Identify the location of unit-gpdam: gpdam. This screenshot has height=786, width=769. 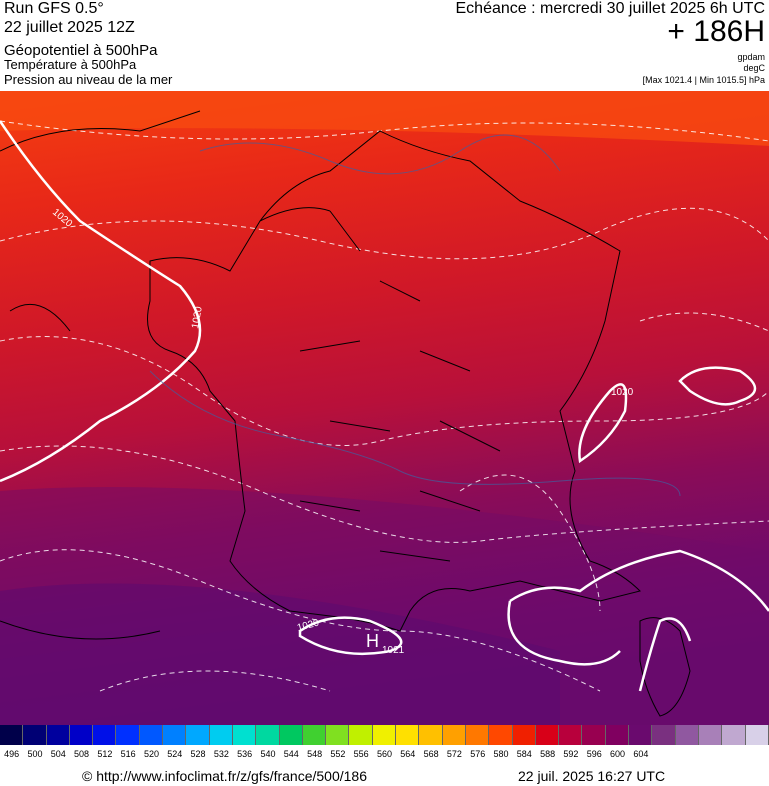
(751, 57).